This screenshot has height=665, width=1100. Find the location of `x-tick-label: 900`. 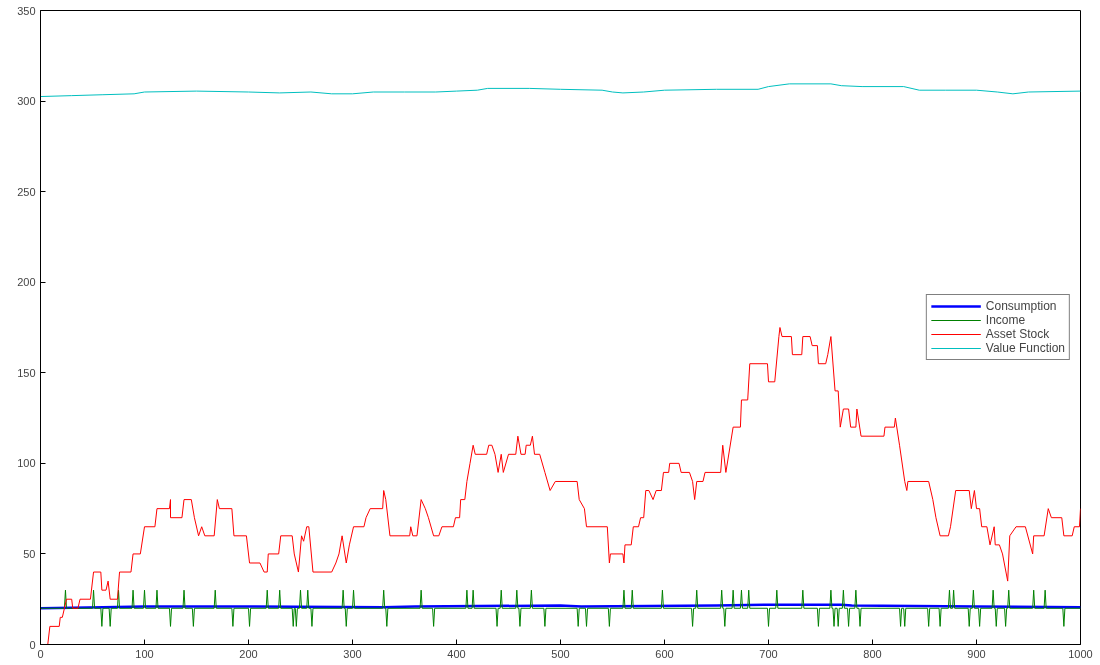

x-tick-label: 900 is located at coordinates (976, 653).